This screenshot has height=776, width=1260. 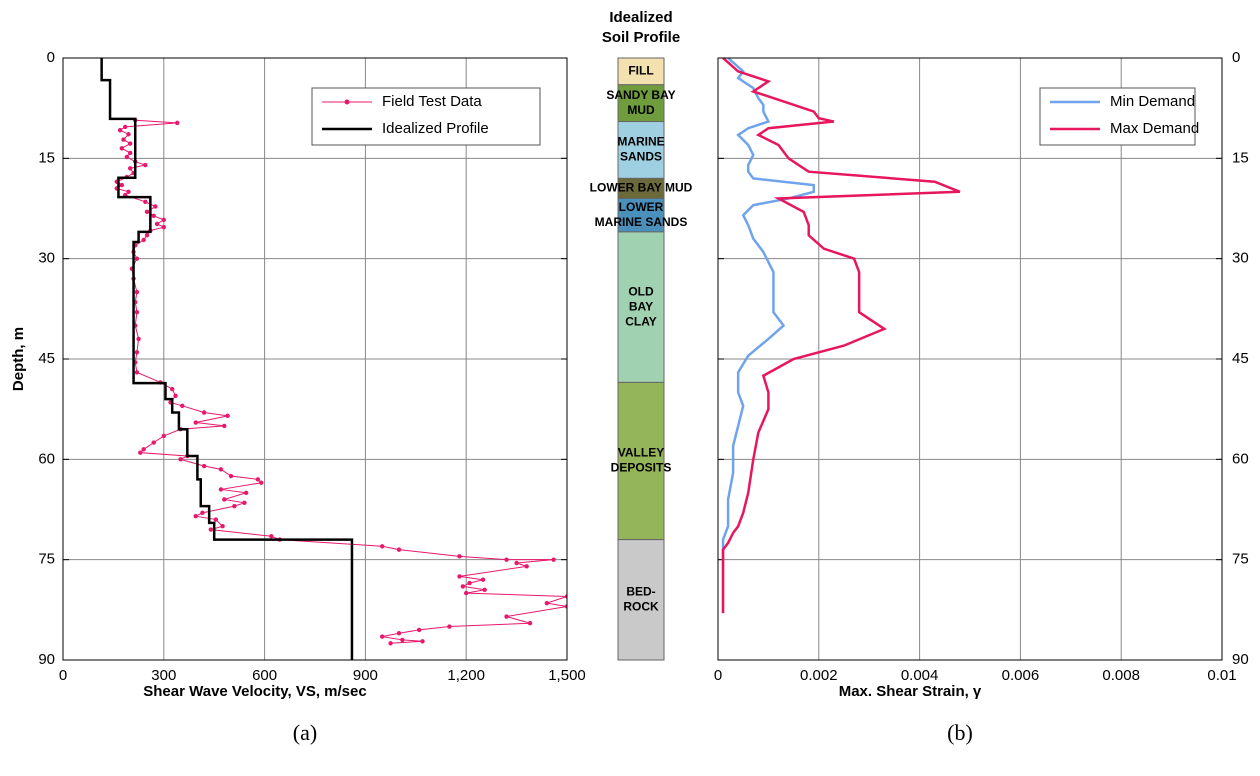 I want to click on x-tick-label: 0.006, so click(x=1021, y=675).